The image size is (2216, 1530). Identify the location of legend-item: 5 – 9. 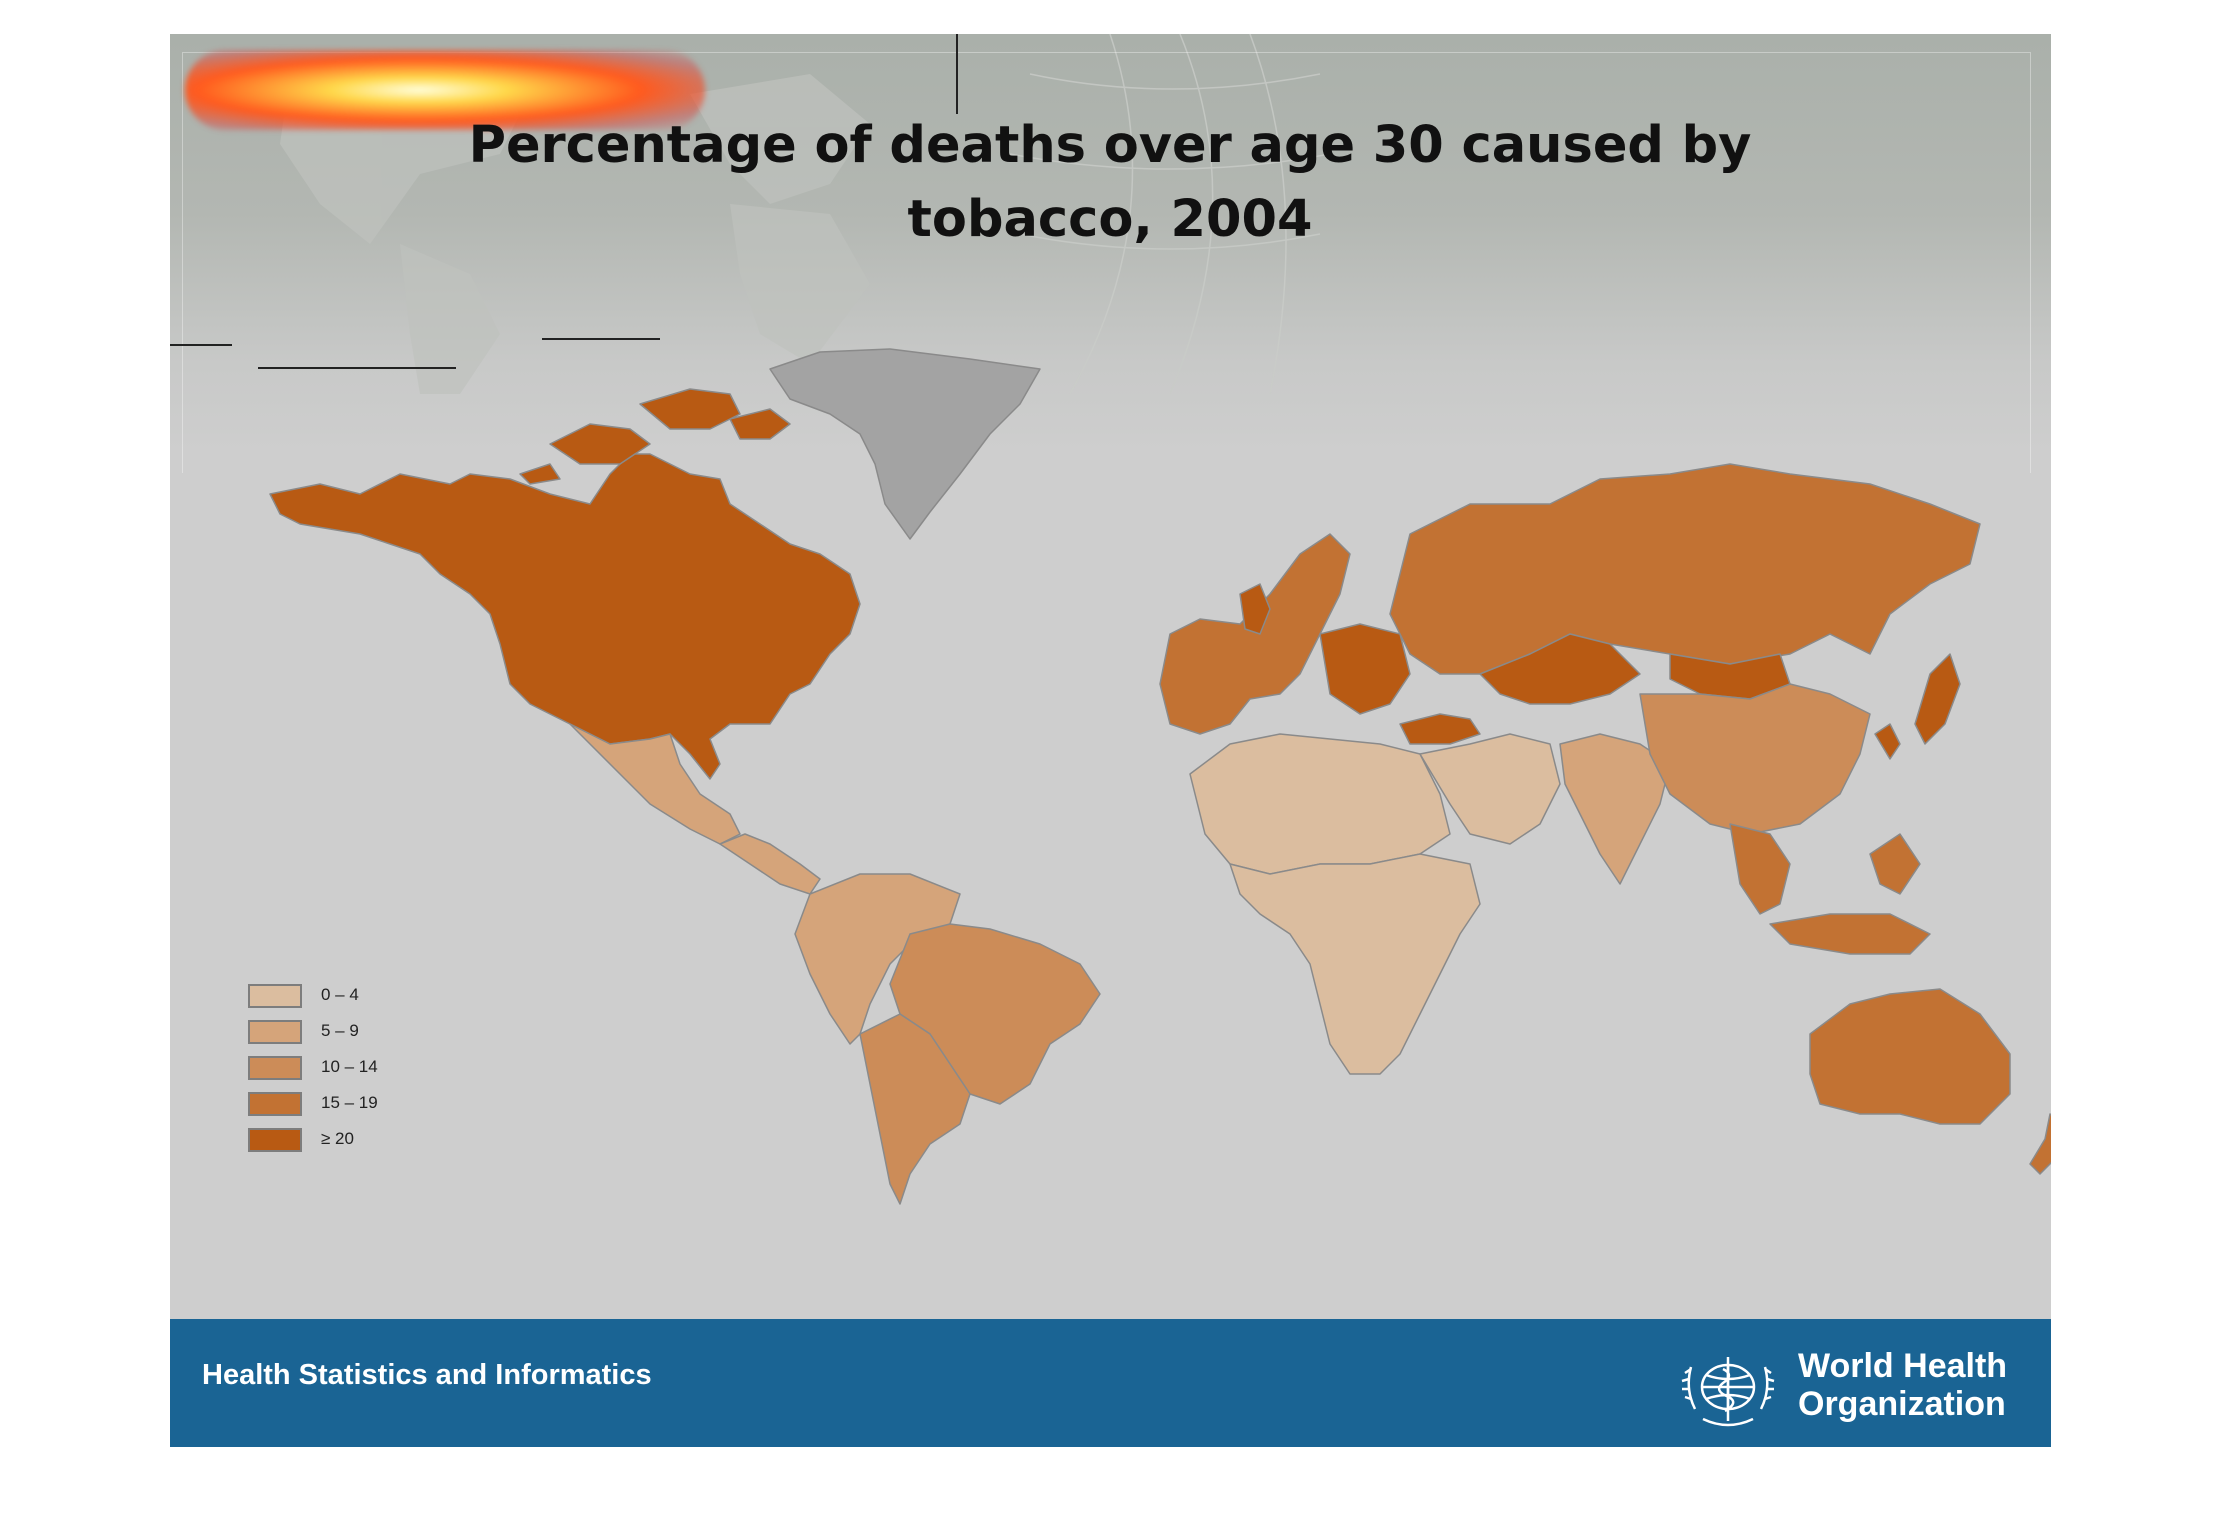
(348, 1032).